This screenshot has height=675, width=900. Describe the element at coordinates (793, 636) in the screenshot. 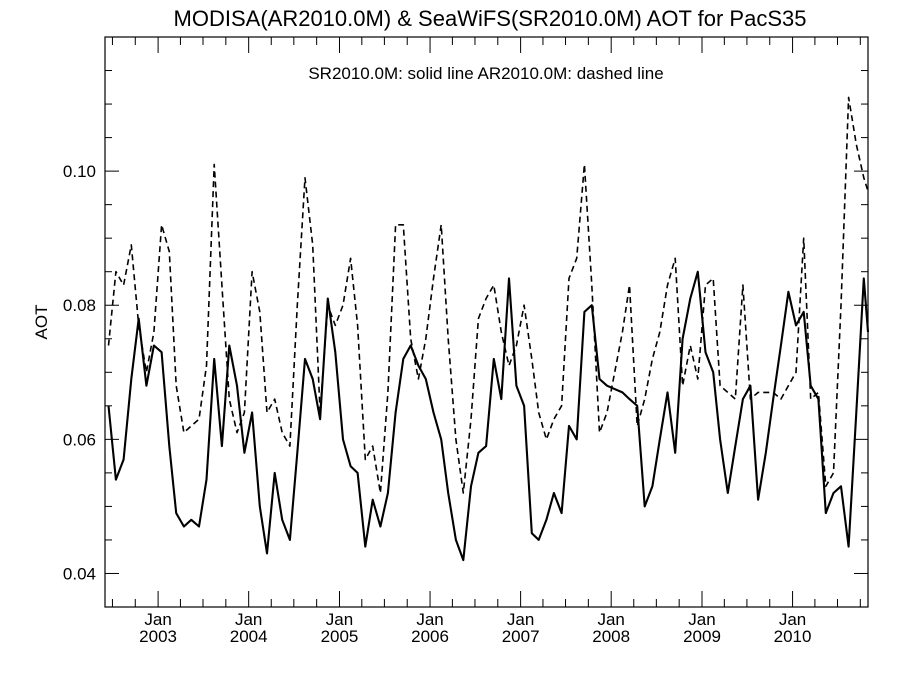

I see `x-tick-year: 2010` at that location.